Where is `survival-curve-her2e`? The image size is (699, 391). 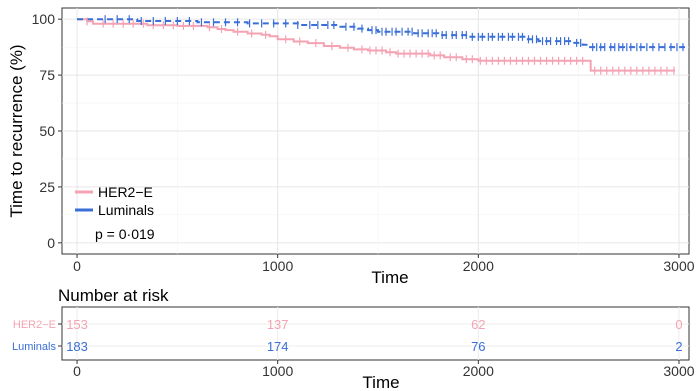
survival-curve-her2e is located at coordinates (376, 45).